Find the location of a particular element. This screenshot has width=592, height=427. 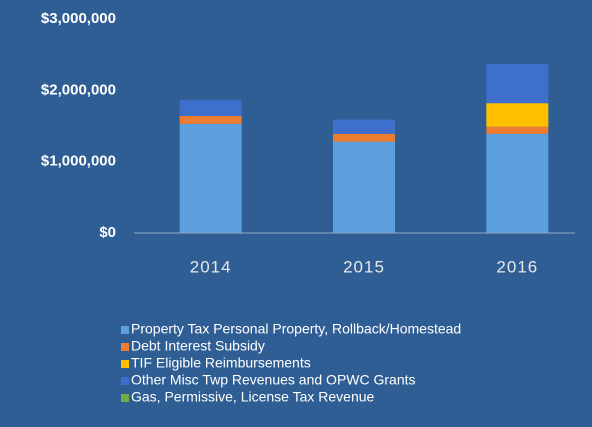

legend-label: Debt Interest Subsidy is located at coordinates (198, 346).